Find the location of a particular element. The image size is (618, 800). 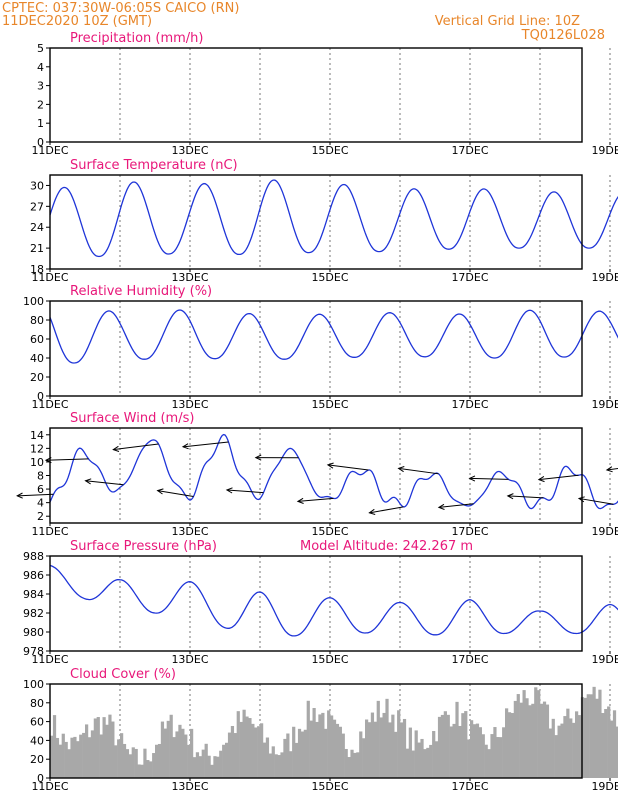

header-date: 11DEC2020 10Z (GMT) is located at coordinates (77, 21).